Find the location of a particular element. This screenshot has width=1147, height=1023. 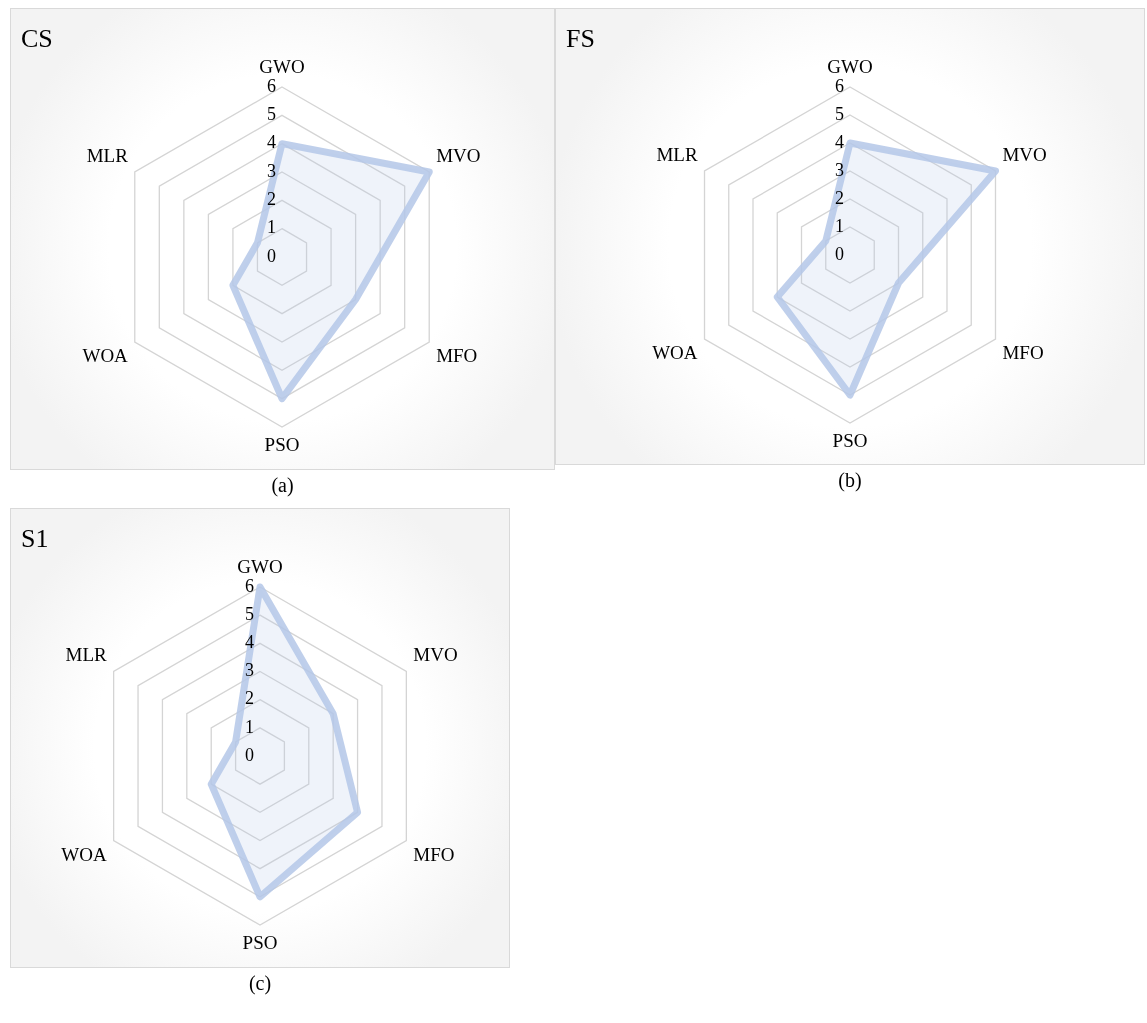

text: (c) is located at coordinates (260, 983).